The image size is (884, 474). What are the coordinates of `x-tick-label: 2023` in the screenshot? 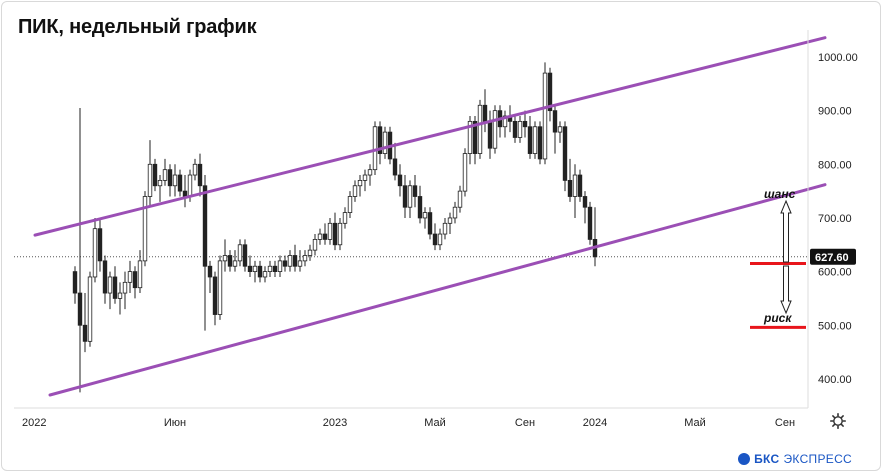 It's located at (335, 423).